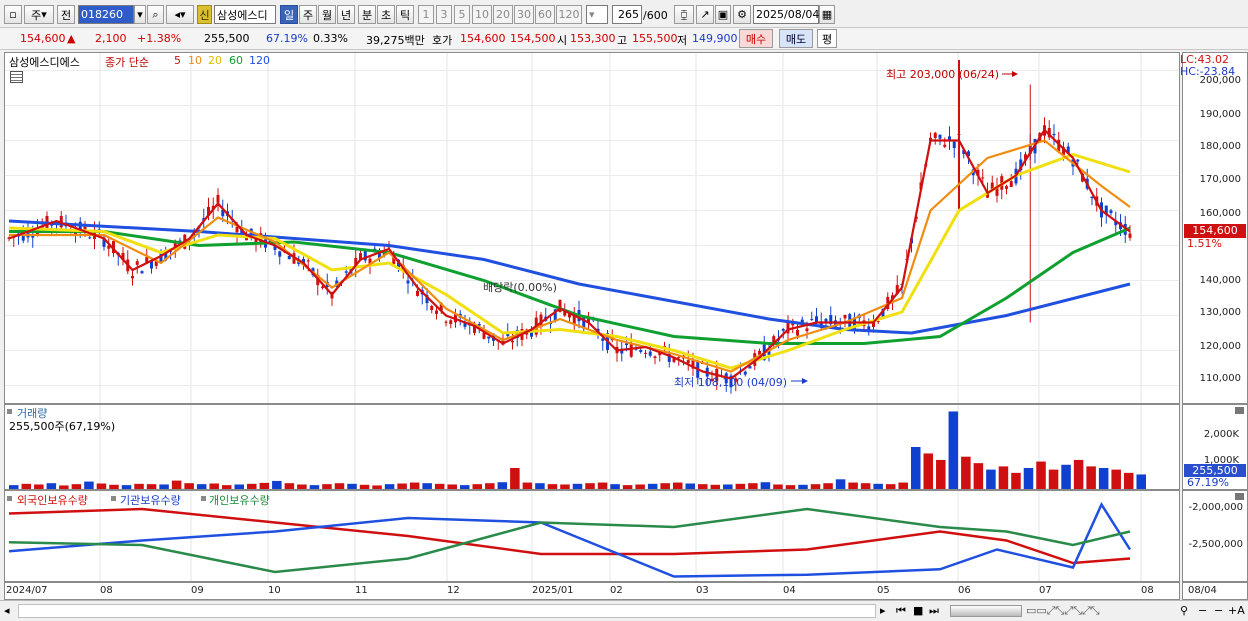 The width and height of the screenshot is (1248, 621). I want to click on buy-button: 매수, so click(756, 38).